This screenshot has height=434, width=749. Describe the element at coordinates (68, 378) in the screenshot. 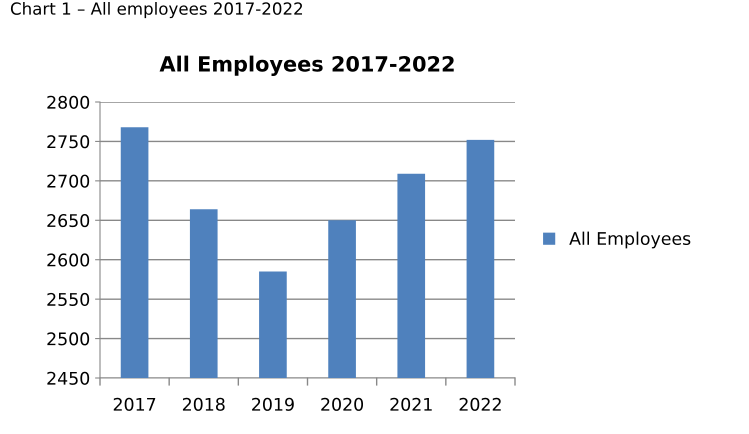

I see `y-tick-label: 2450` at that location.